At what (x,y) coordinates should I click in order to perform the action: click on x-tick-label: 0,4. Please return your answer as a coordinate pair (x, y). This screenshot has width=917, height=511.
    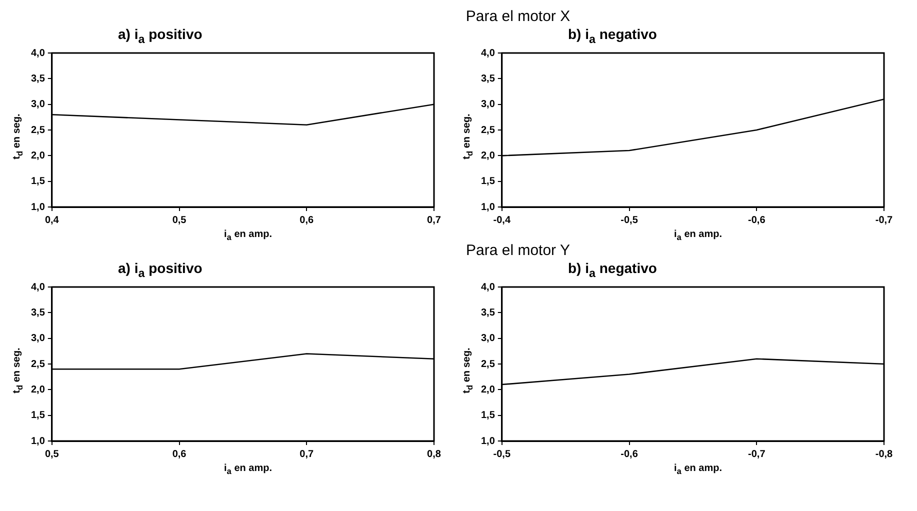
    Looking at the image, I should click on (52, 220).